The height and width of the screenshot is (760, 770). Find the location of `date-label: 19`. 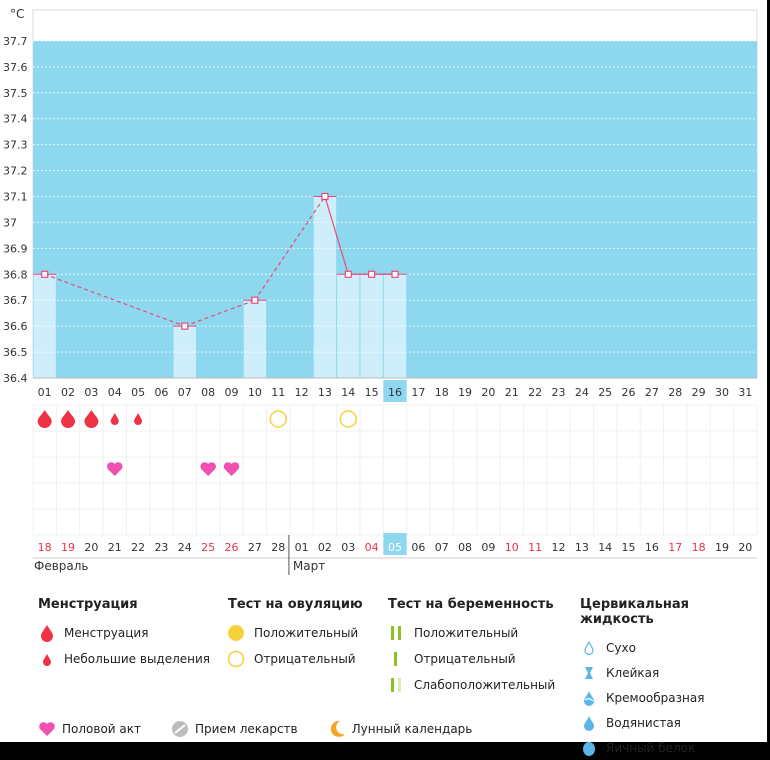

date-label: 19 is located at coordinates (722, 547).